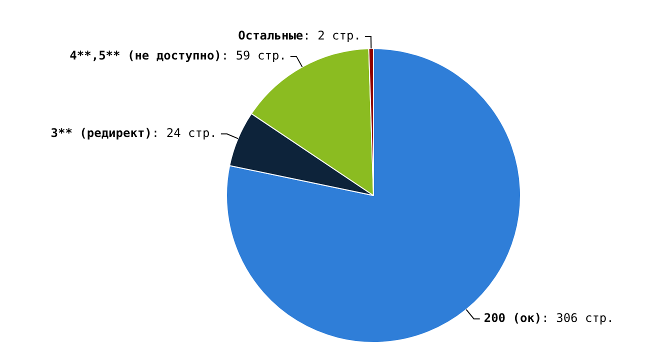 The height and width of the screenshot is (353, 645). What do you see at coordinates (513, 317) in the screenshot?
I see `slice-label: 200 (ок)` at bounding box center [513, 317].